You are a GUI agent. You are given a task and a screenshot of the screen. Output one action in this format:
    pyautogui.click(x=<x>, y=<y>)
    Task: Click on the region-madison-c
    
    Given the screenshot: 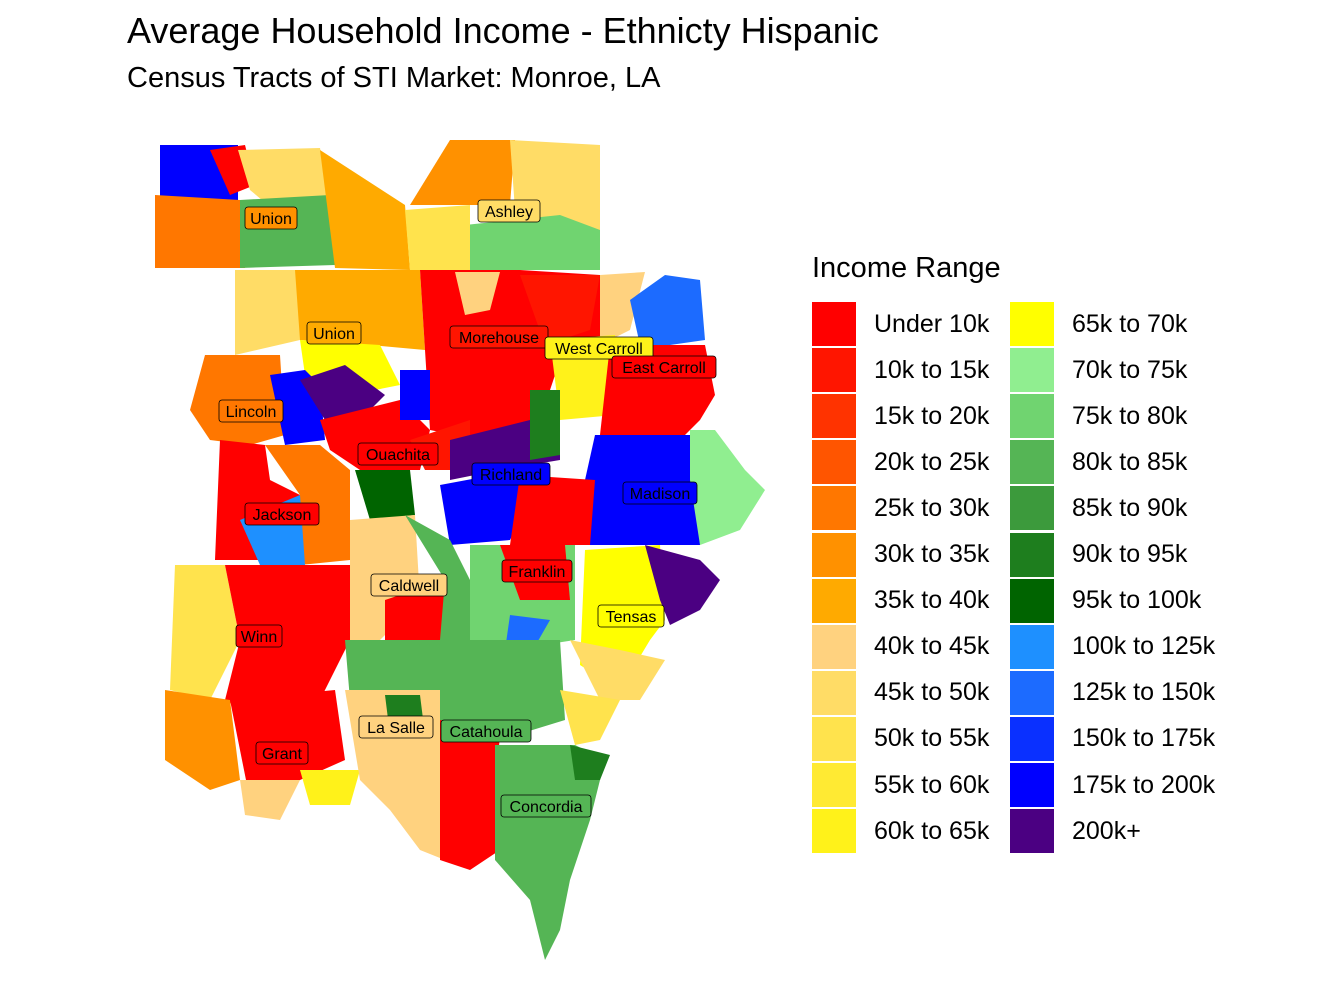 What is the action you would take?
    pyautogui.click(x=552, y=510)
    